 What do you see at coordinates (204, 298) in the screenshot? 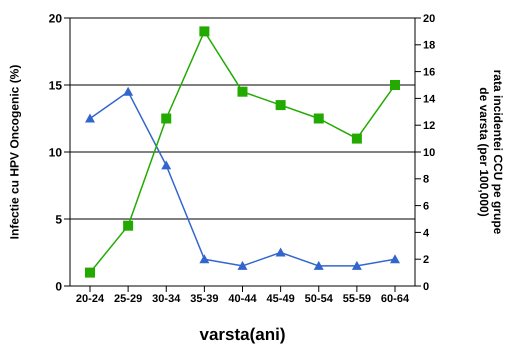
I see `x-tick-label: 35-39` at bounding box center [204, 298].